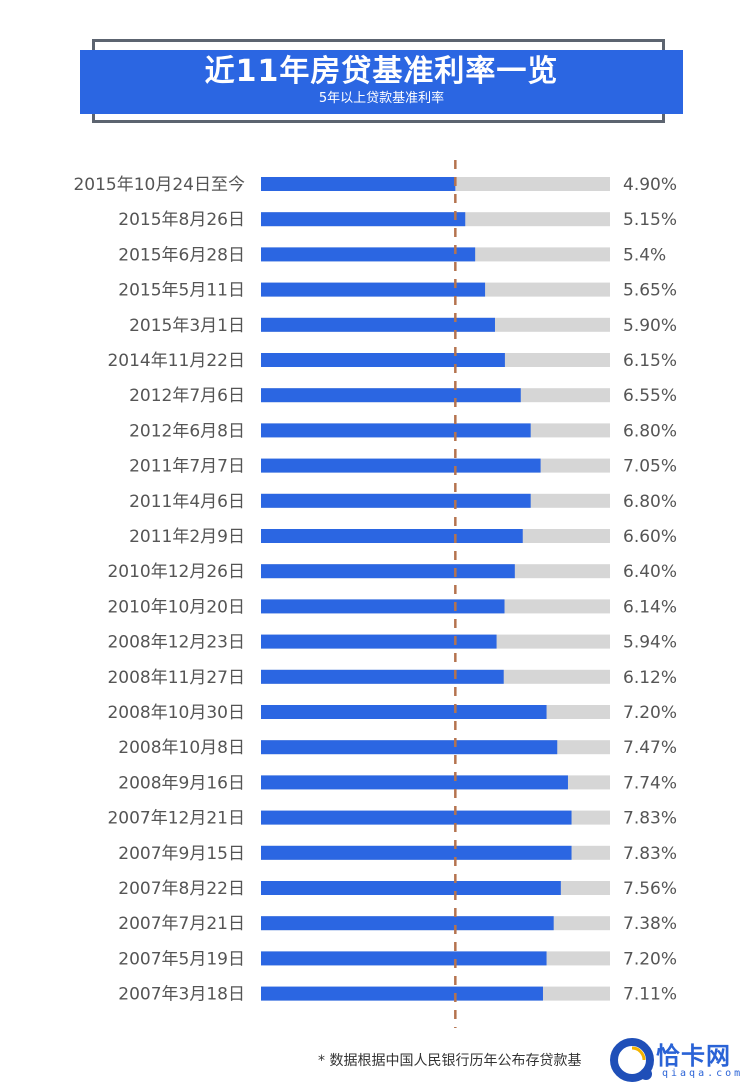  What do you see at coordinates (181, 854) in the screenshot?
I see `category-label: 2007年9月15日` at bounding box center [181, 854].